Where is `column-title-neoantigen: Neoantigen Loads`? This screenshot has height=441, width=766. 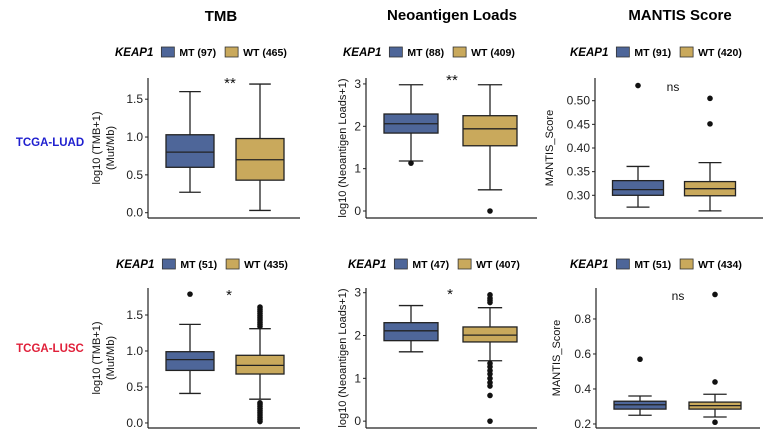
column-title-neoantigen: Neoantigen Loads is located at coordinates (452, 15).